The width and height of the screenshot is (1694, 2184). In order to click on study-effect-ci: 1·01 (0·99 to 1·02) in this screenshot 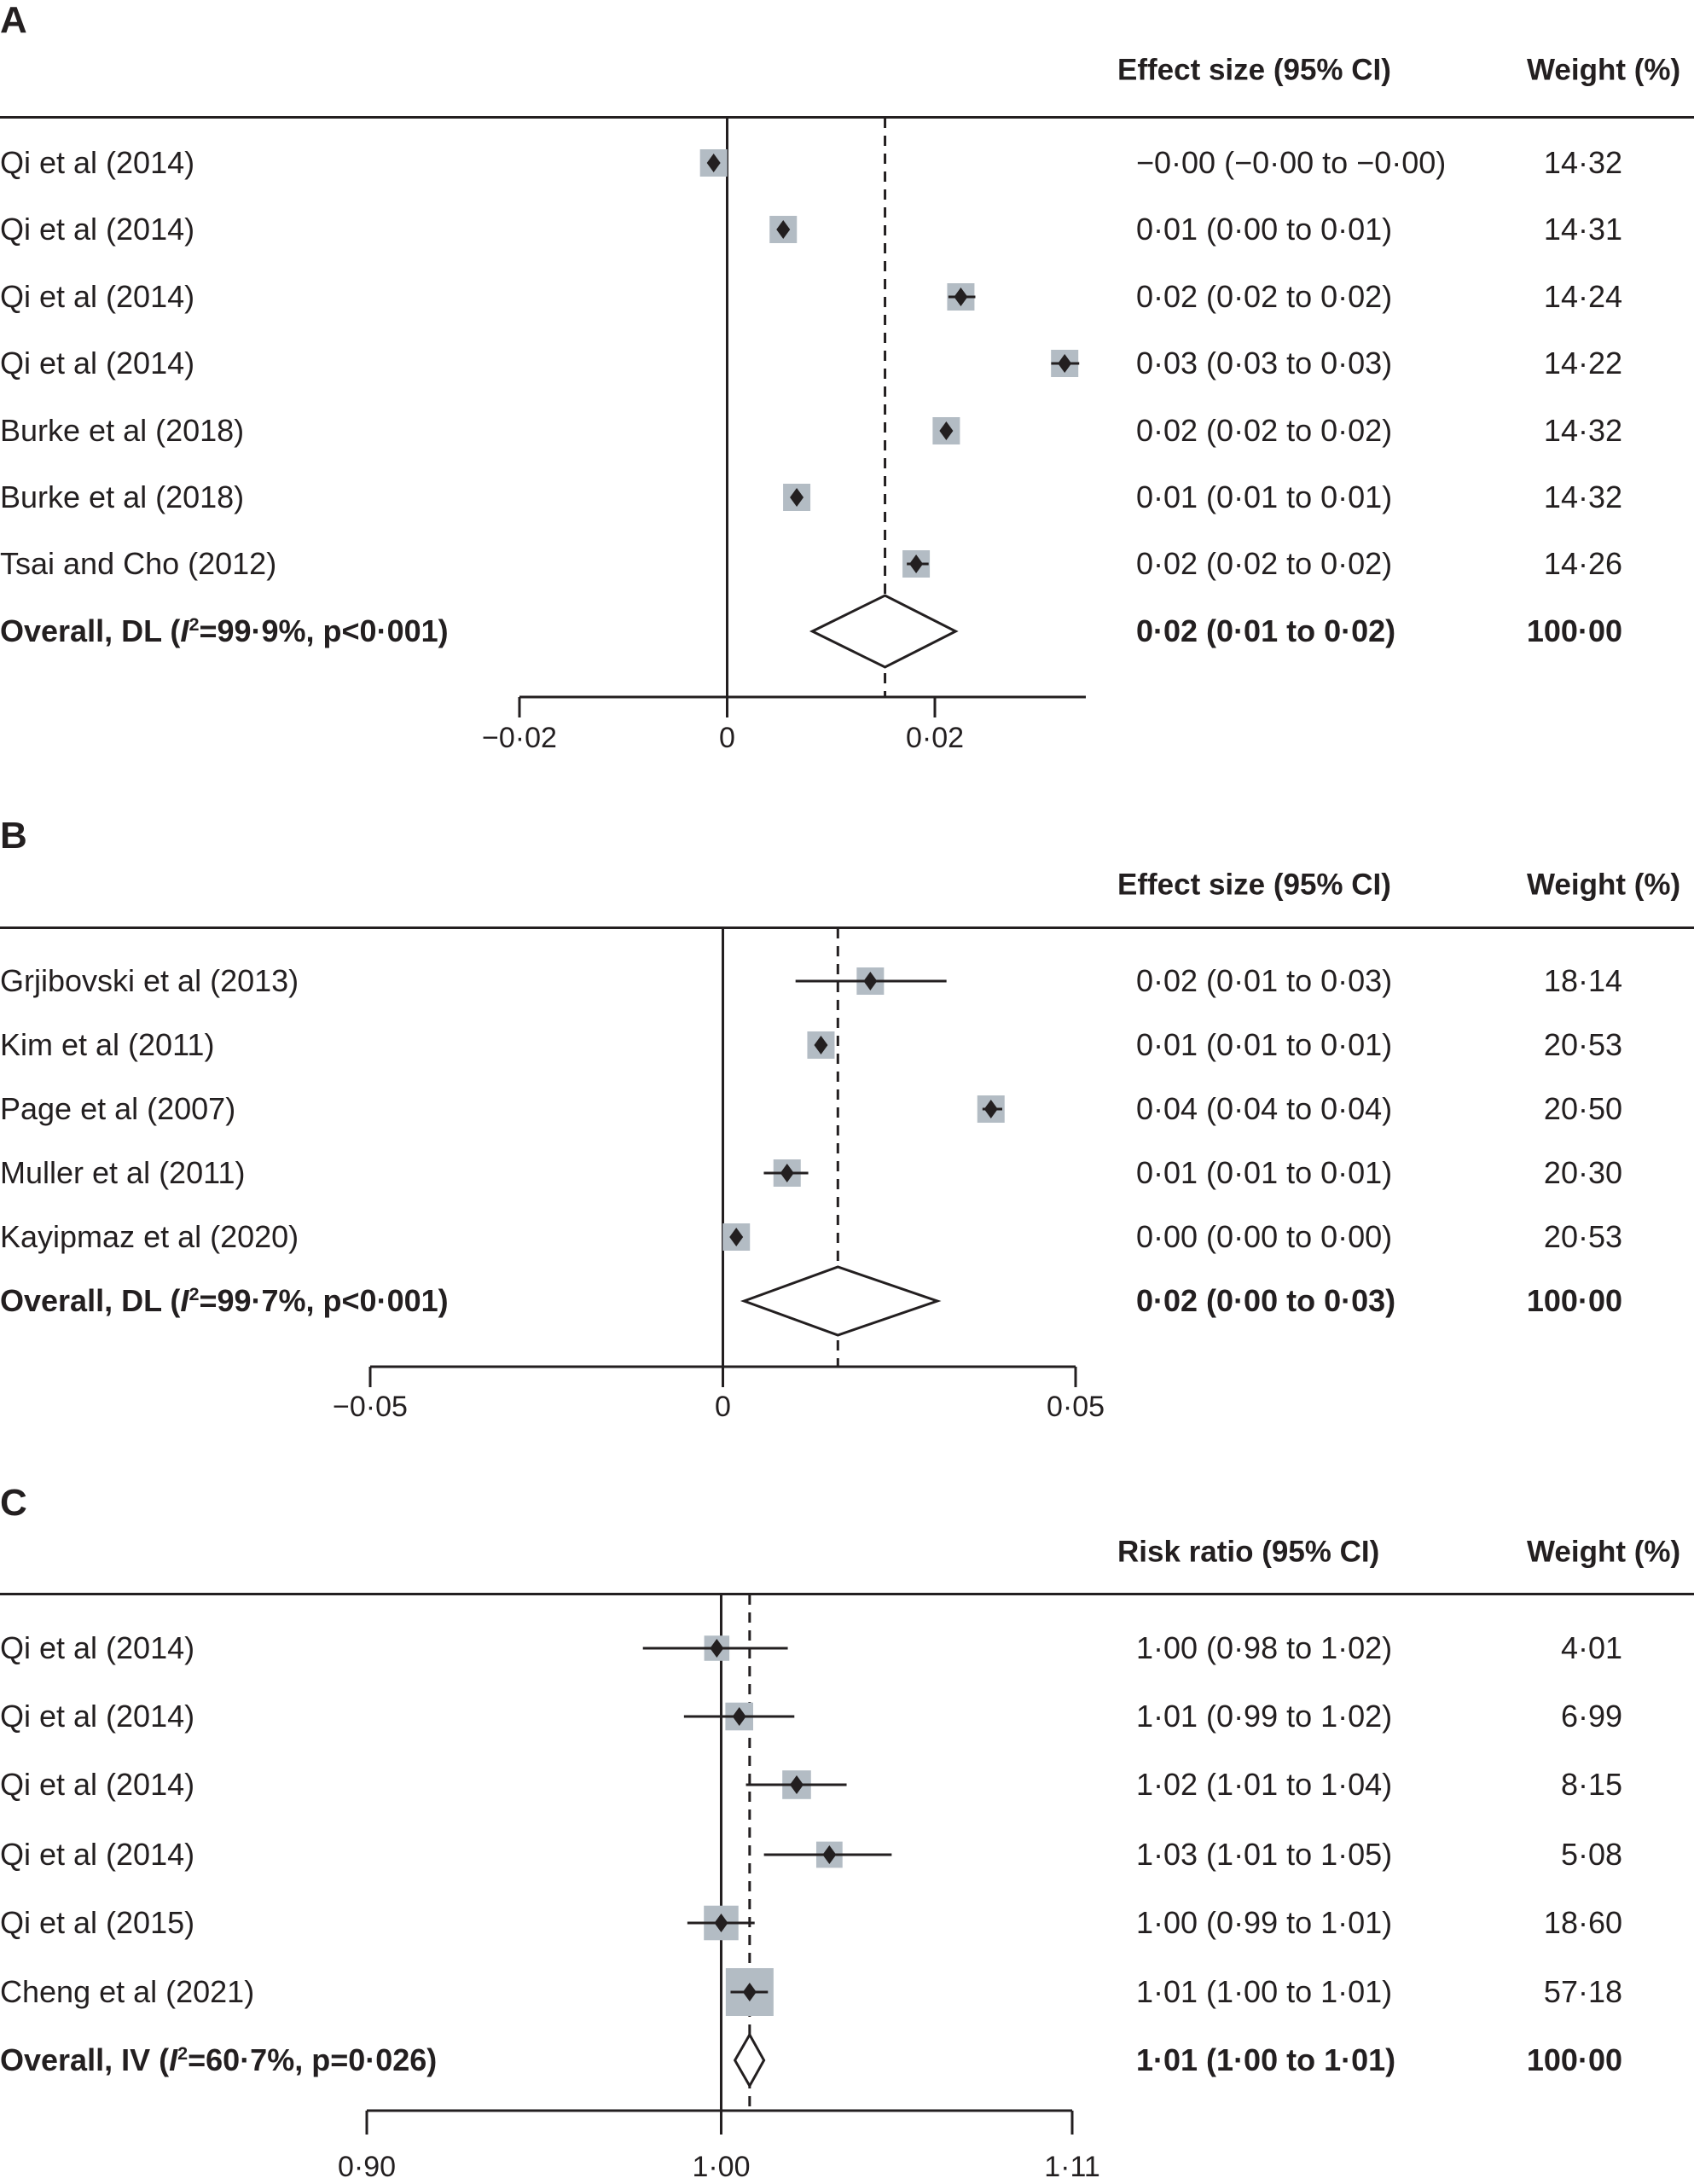, I will do `click(1264, 1716)`.